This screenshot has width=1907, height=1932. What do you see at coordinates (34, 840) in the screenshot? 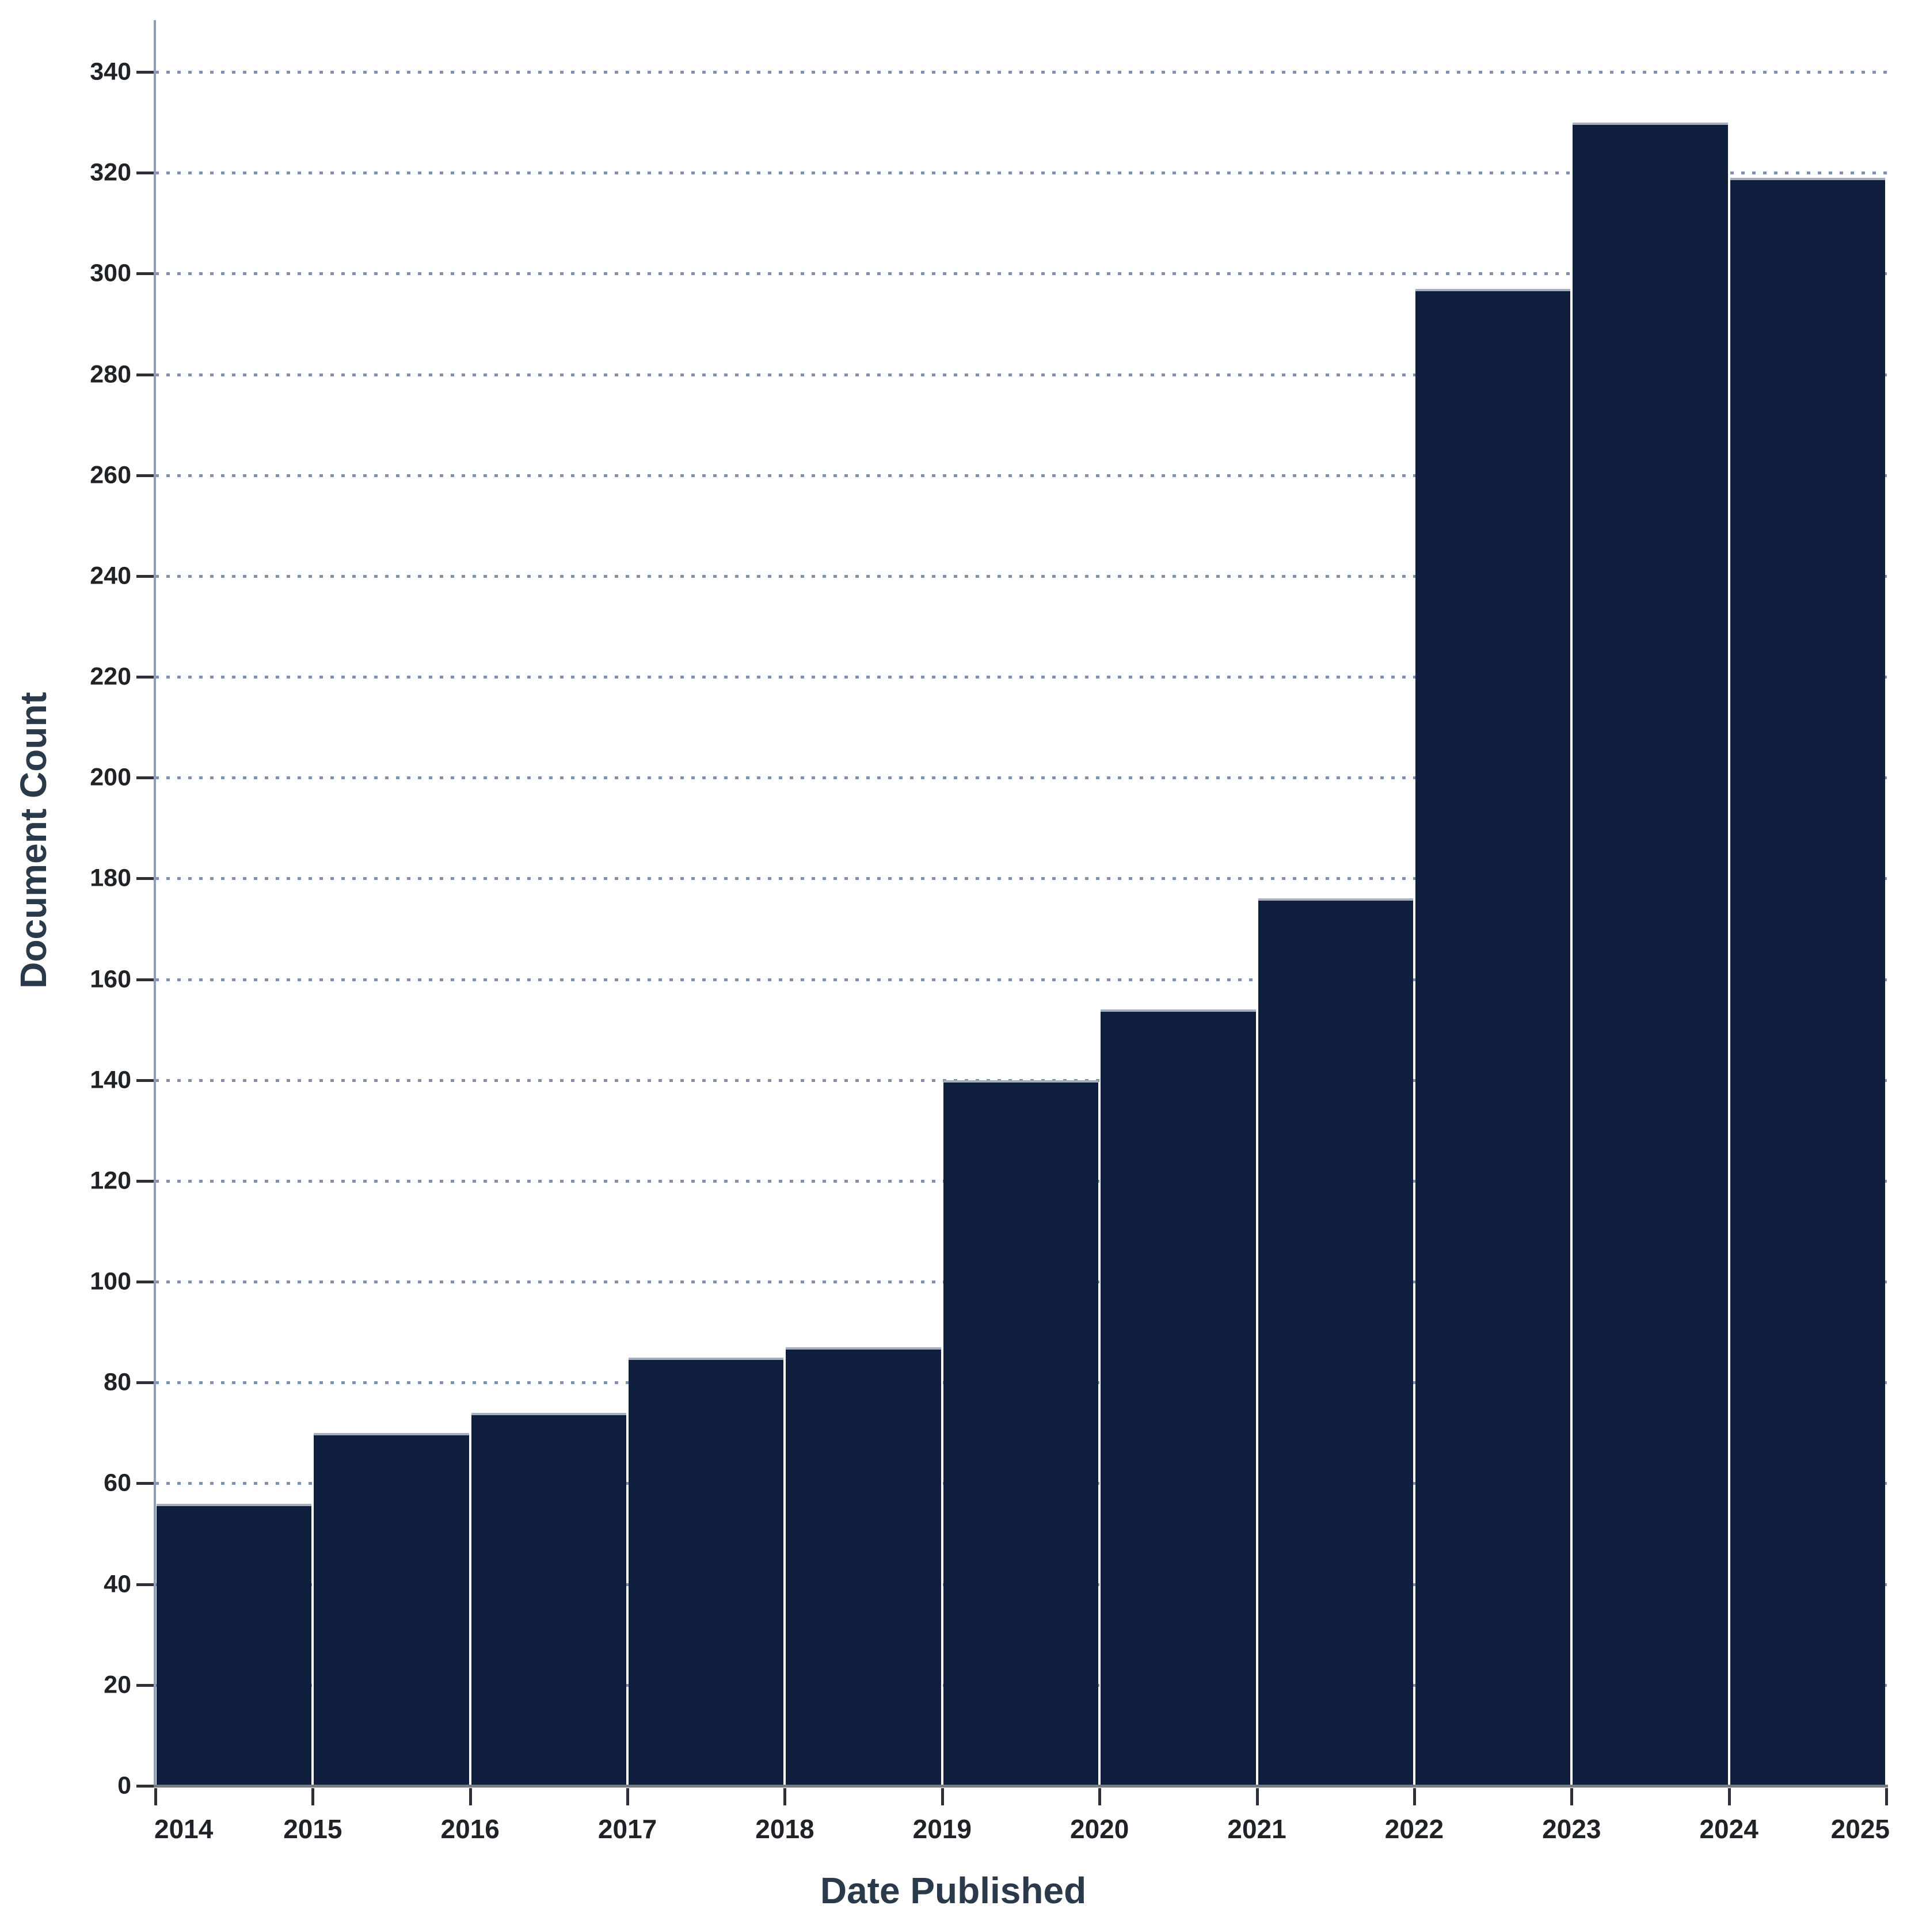
I see `y-axis-title: Document Count` at bounding box center [34, 840].